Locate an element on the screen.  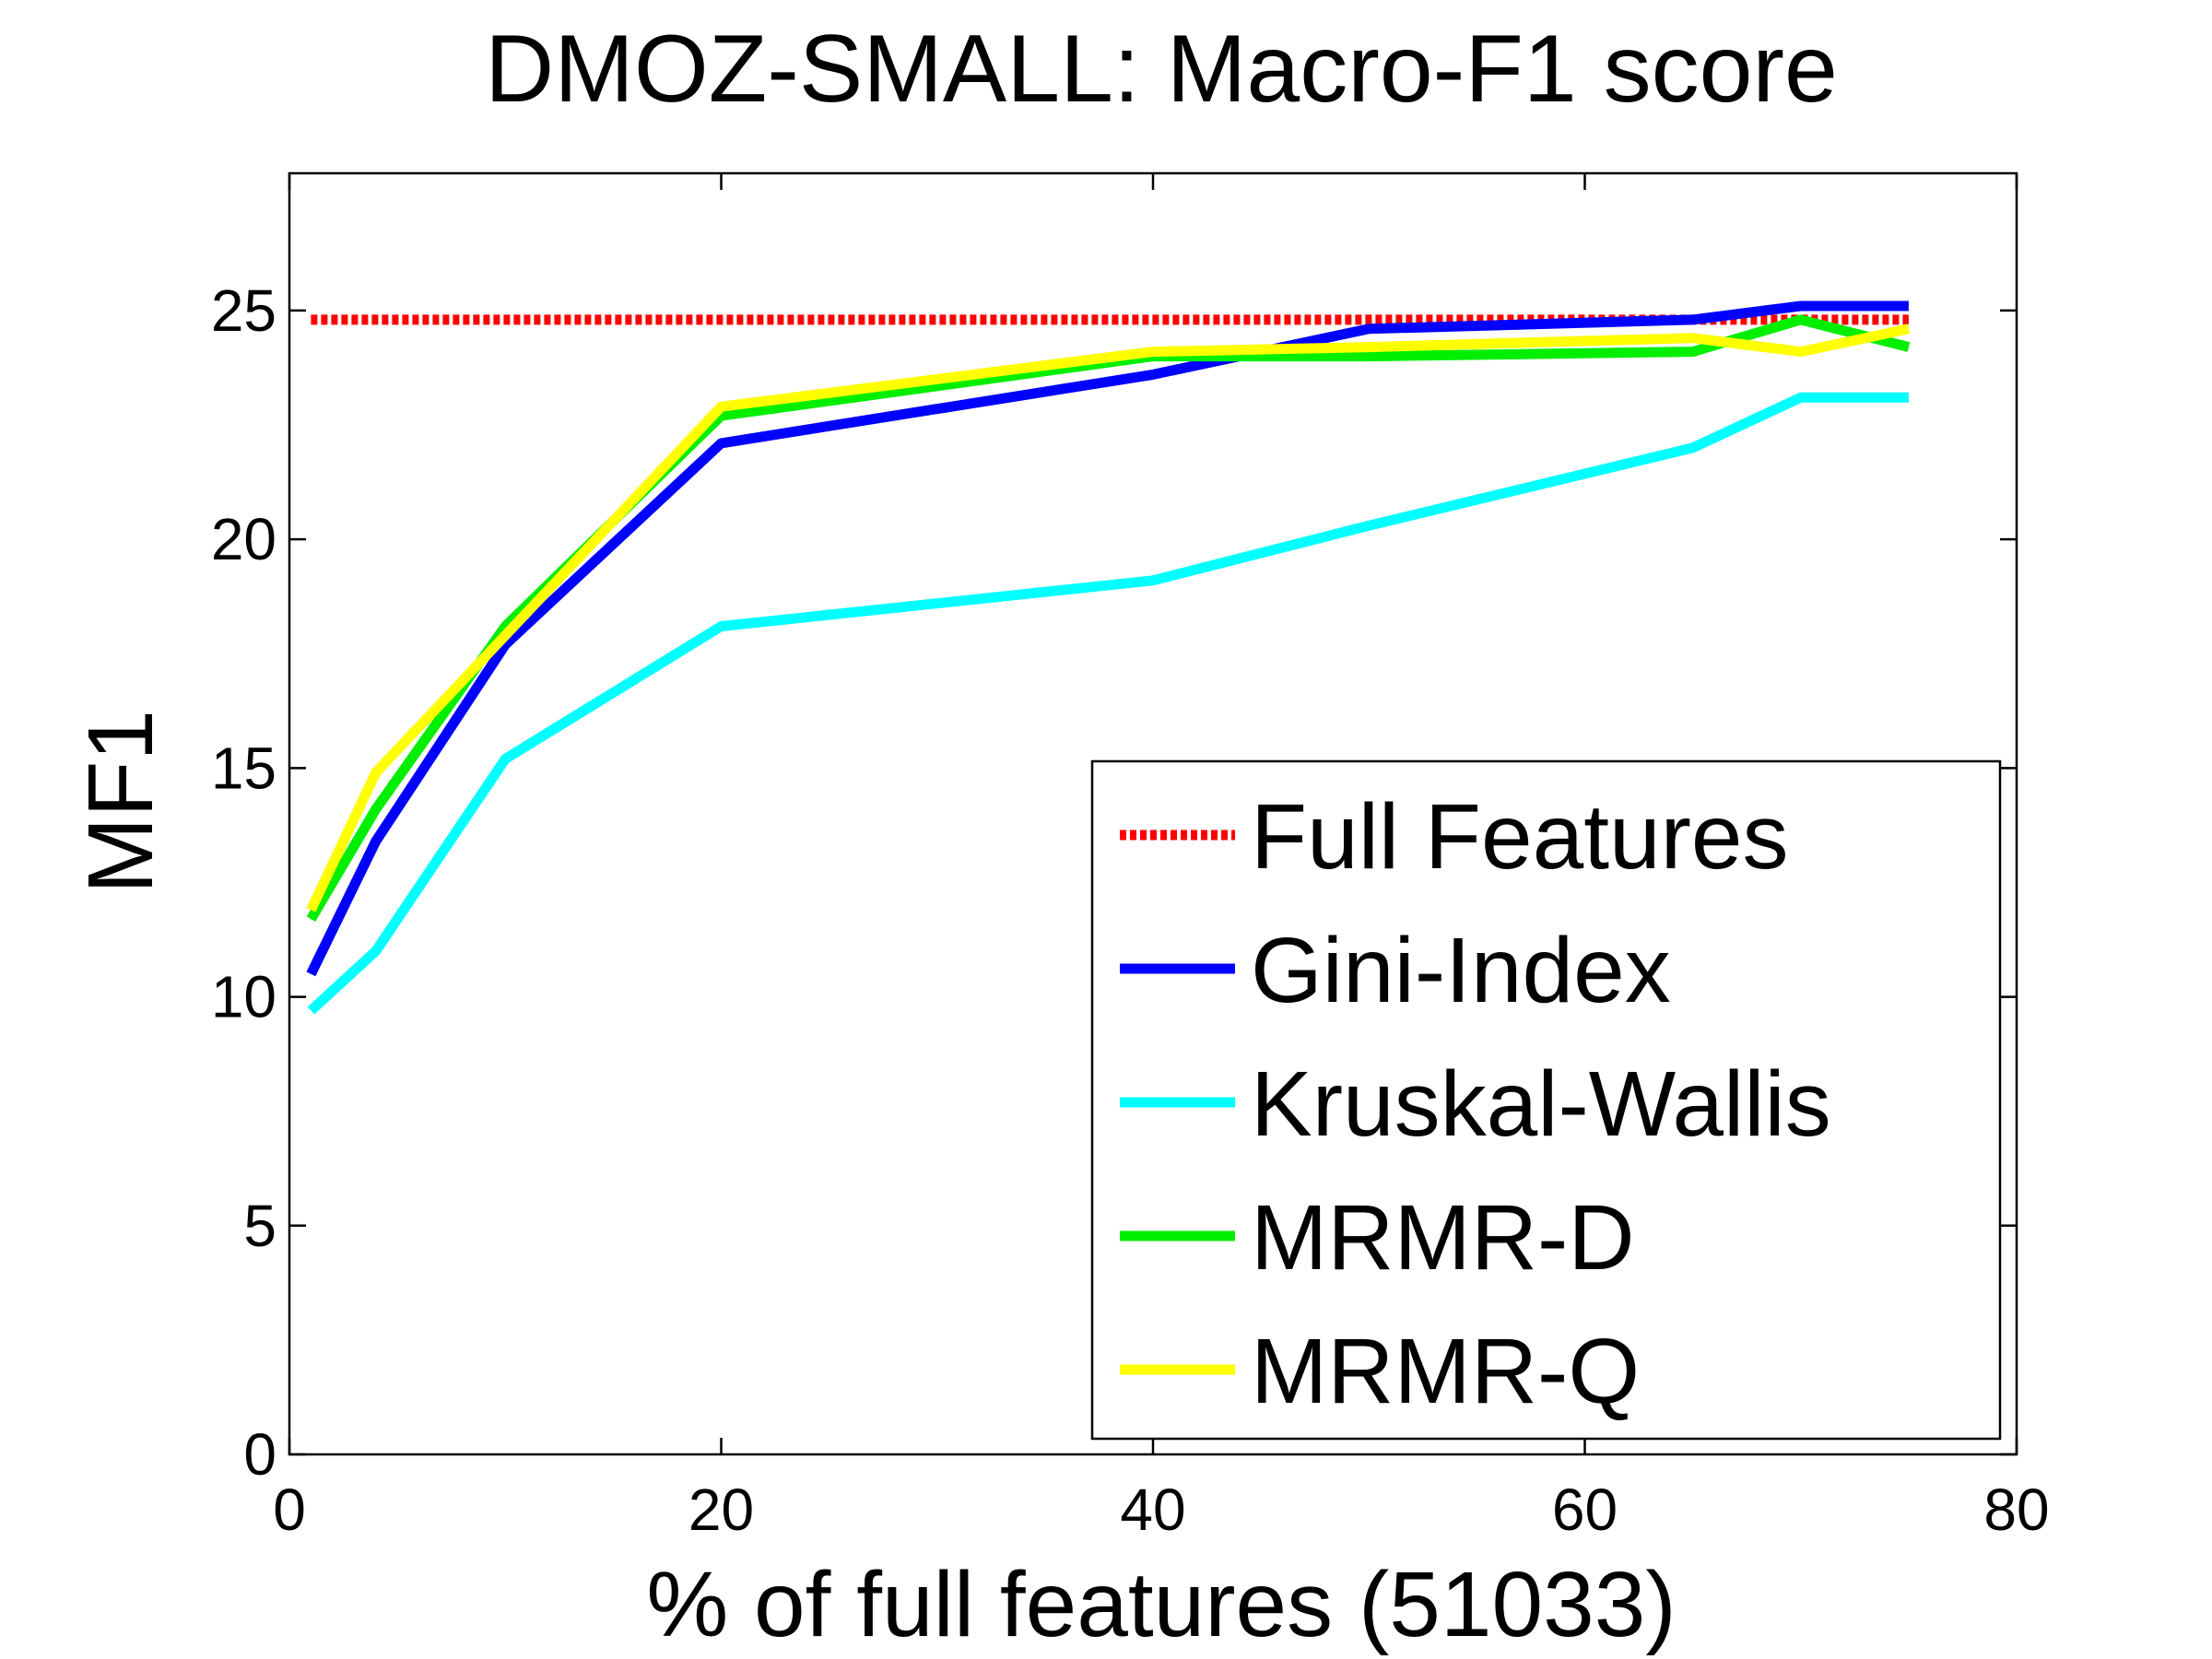
x-tick-label: 20 is located at coordinates (721, 1510).